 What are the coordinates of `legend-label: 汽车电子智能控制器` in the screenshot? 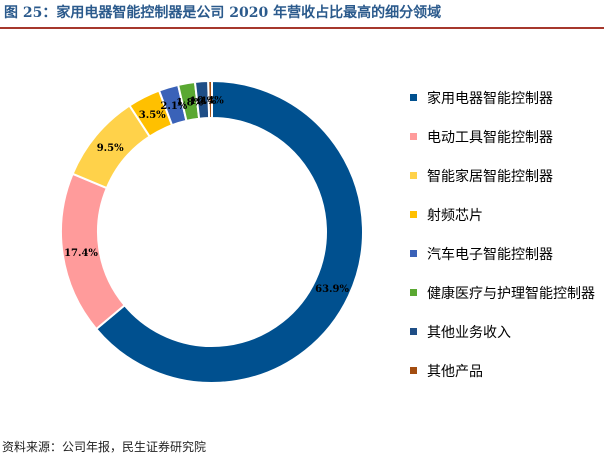 It's located at (490, 254).